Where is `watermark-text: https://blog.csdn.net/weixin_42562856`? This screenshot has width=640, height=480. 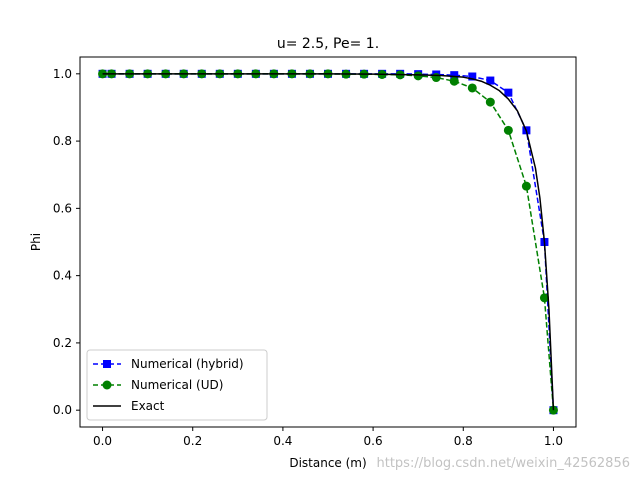 watermark-text: https://blog.csdn.net/weixin_42562856 is located at coordinates (503, 463).